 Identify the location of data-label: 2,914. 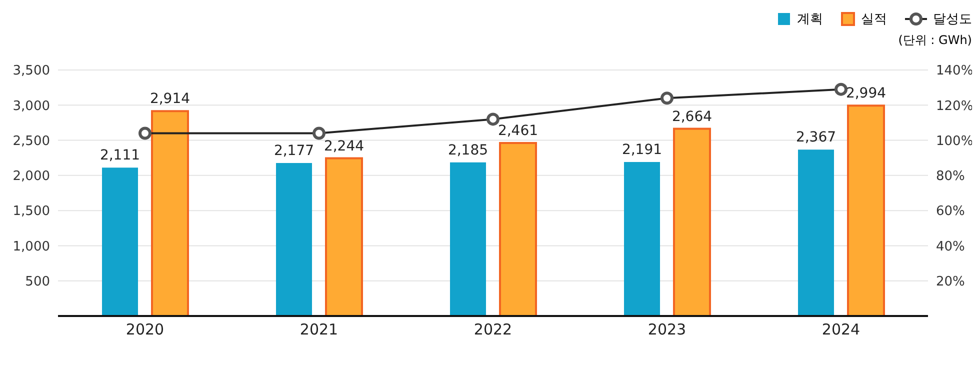
(170, 99).